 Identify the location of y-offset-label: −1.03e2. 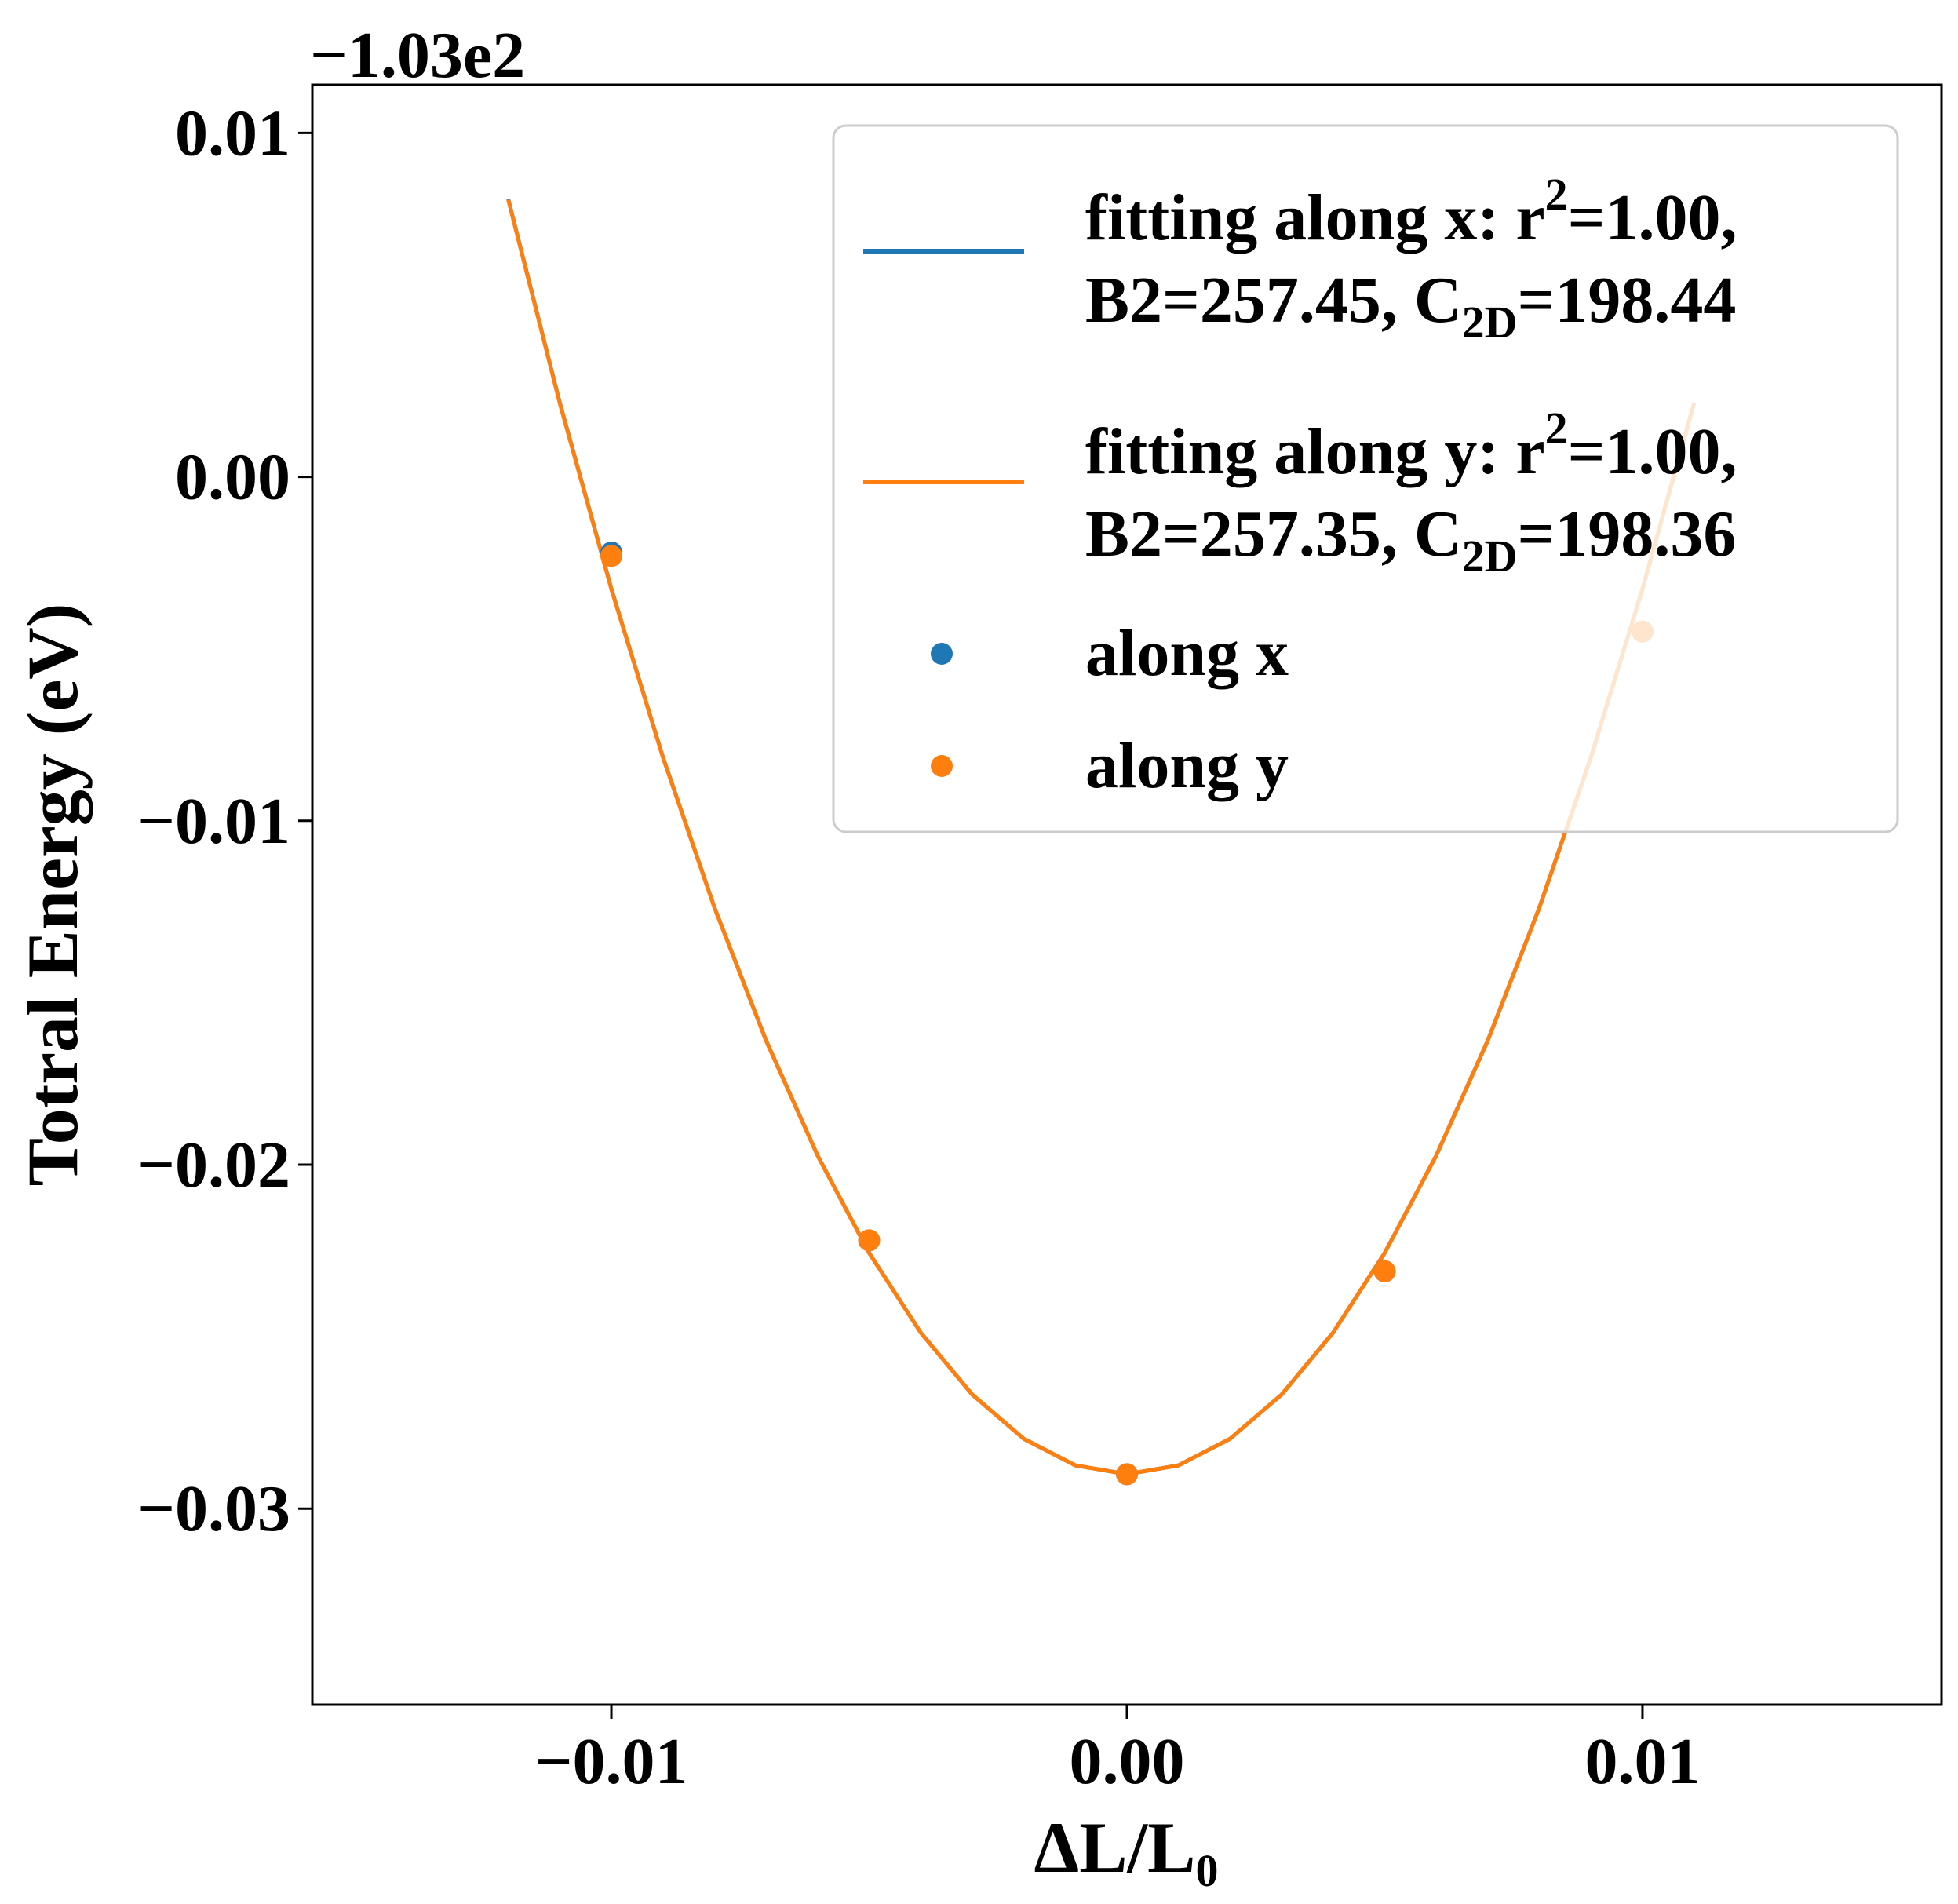
(417, 55).